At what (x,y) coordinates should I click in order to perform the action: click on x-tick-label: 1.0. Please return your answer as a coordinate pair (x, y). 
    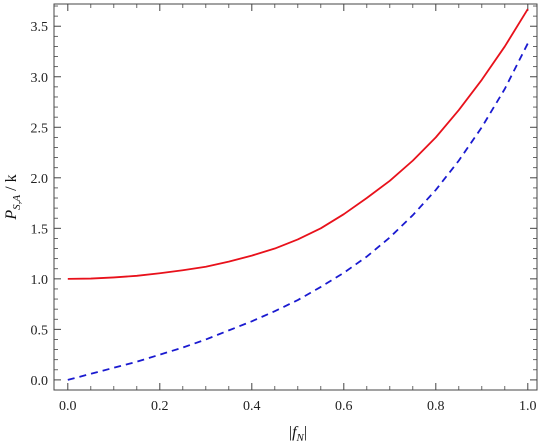
    Looking at the image, I should click on (528, 406).